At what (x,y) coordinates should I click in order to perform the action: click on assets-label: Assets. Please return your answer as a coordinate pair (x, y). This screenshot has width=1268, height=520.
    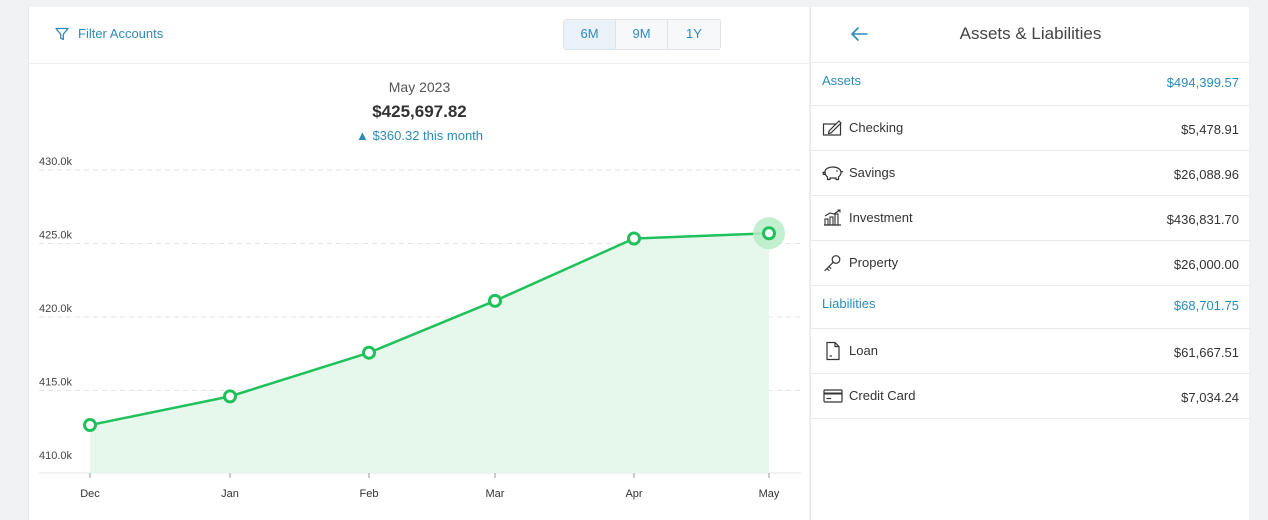
    Looking at the image, I should click on (842, 80).